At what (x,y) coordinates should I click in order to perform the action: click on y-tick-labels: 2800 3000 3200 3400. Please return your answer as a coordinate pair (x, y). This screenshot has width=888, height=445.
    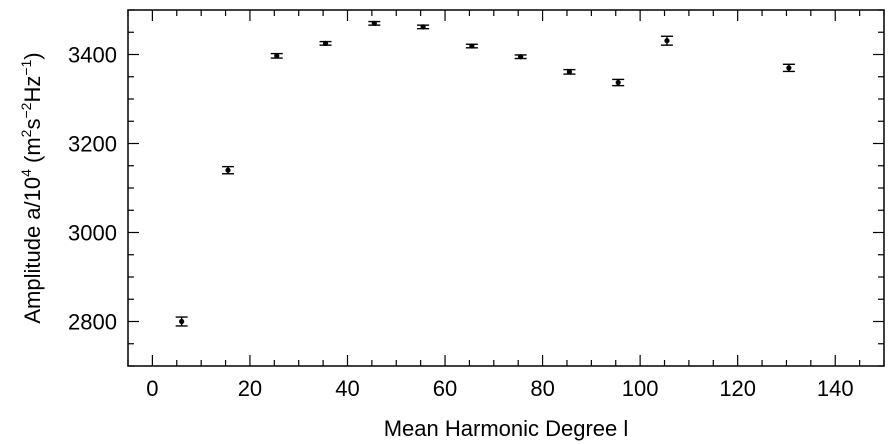
    Looking at the image, I should click on (92, 189).